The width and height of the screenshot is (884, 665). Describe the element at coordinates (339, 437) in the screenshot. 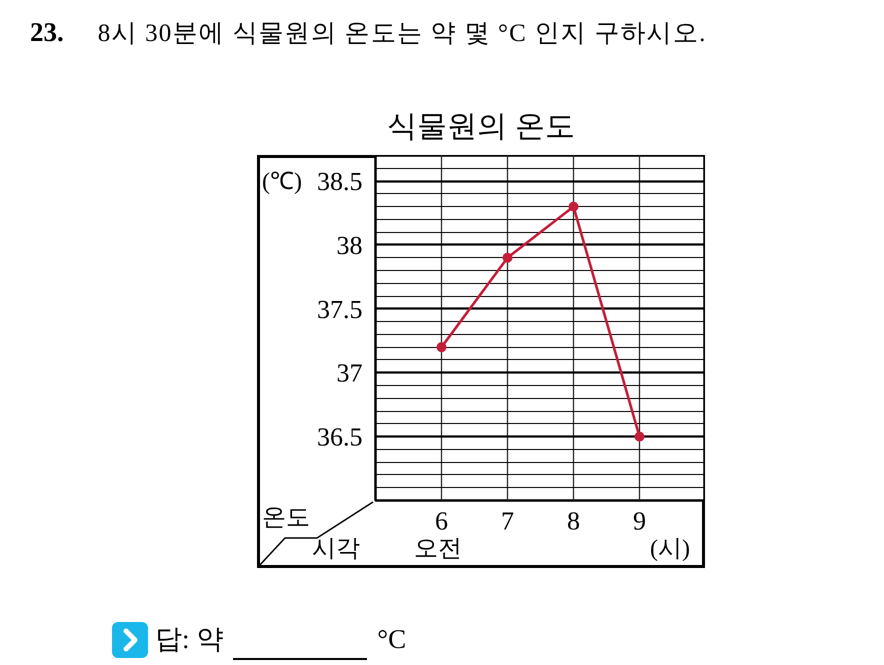

I see `y-tick-label: 36.5` at that location.